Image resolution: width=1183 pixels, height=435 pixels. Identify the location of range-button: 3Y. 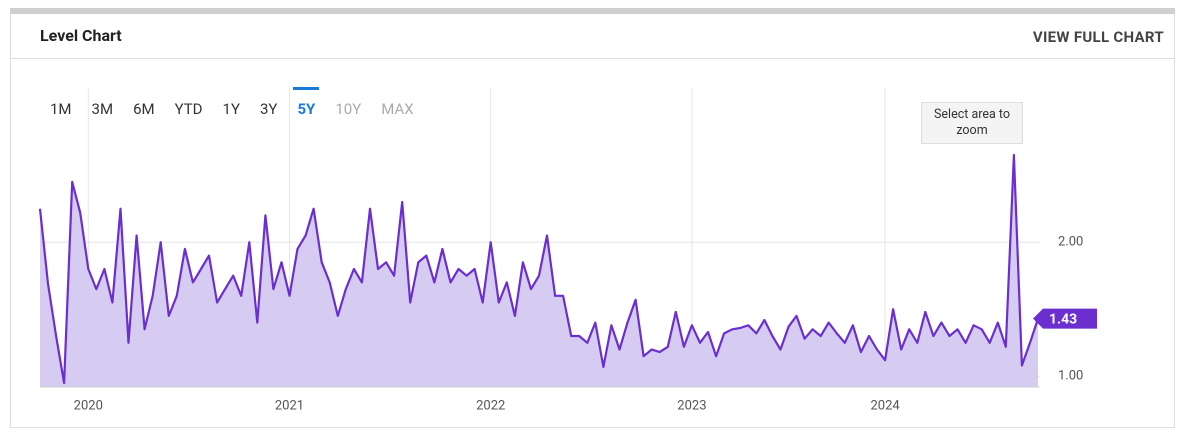
(268, 109).